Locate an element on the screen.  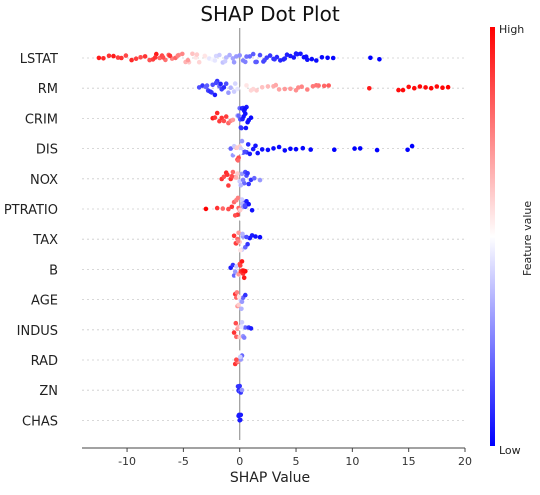
feature-label-crim: CRIM is located at coordinates (41, 119).